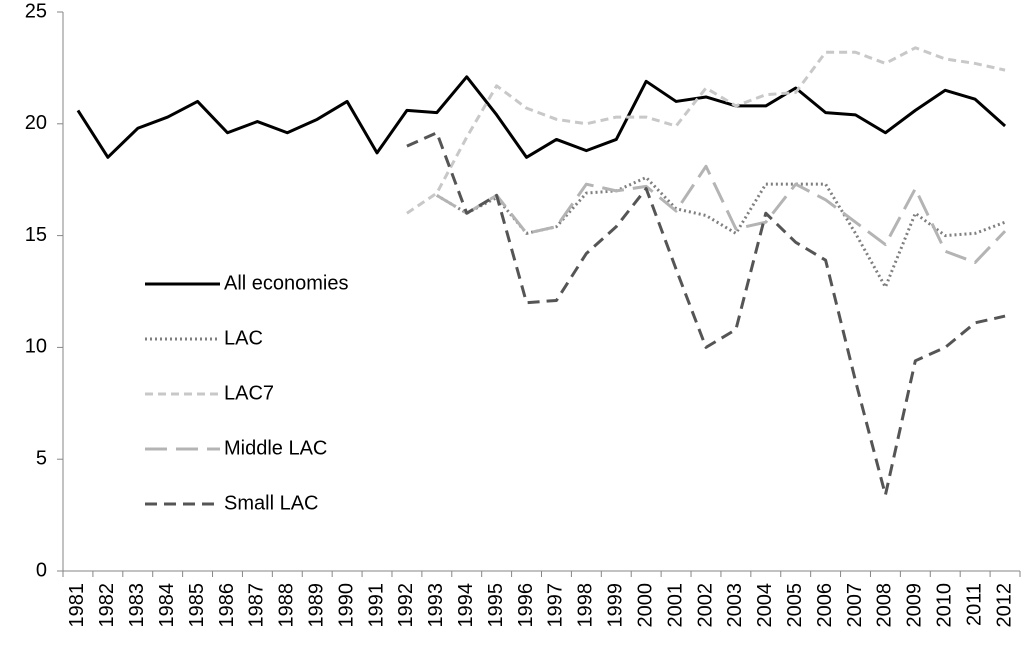 The width and height of the screenshot is (1026, 651). What do you see at coordinates (705, 605) in the screenshot?
I see `x-tick-label: 2002` at bounding box center [705, 605].